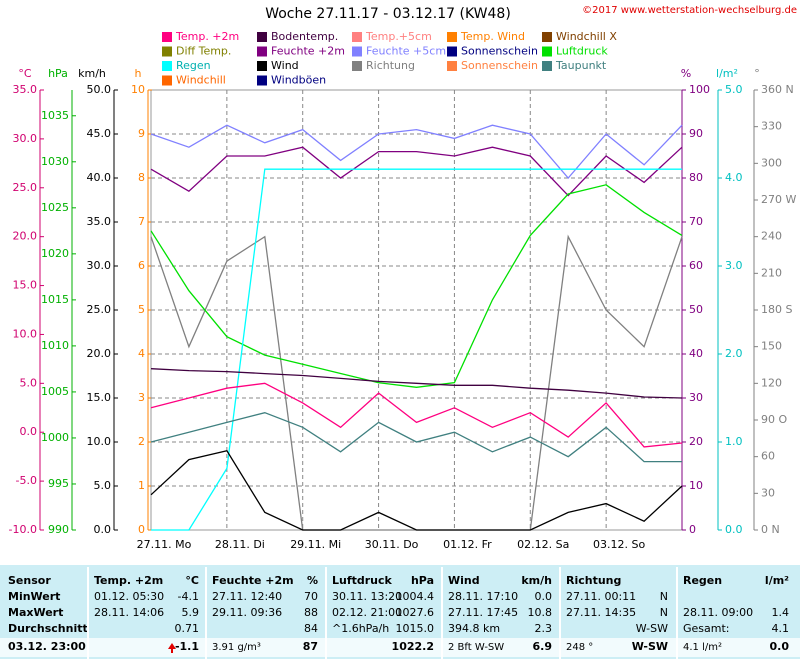 This screenshot has height=659, width=800. Describe the element at coordinates (696, 441) in the screenshot. I see `y-tick-label: 20` at that location.